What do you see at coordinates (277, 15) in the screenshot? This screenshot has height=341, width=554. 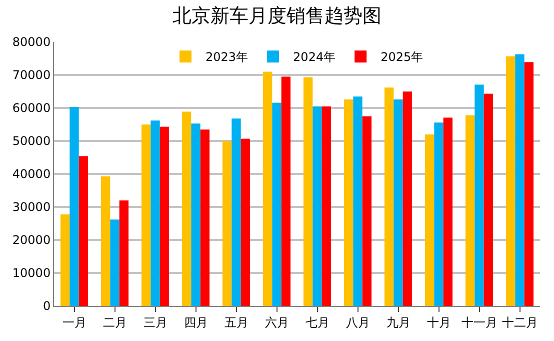 I see `chart-title: 北京新车月度销售趋势图` at bounding box center [277, 15].